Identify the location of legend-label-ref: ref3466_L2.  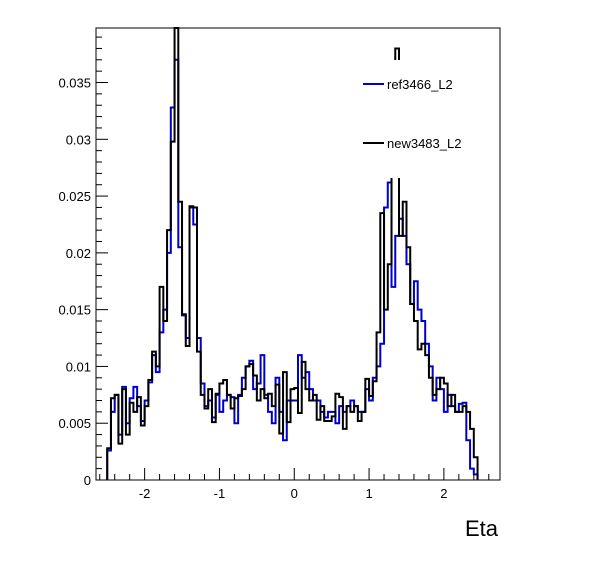
(420, 84).